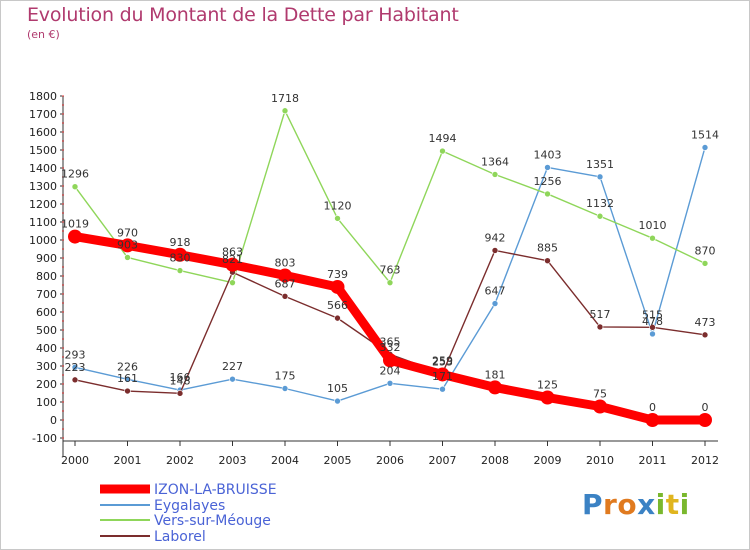 This screenshot has width=750, height=550. What do you see at coordinates (652, 314) in the screenshot?
I see `data-label: 515` at bounding box center [652, 314].